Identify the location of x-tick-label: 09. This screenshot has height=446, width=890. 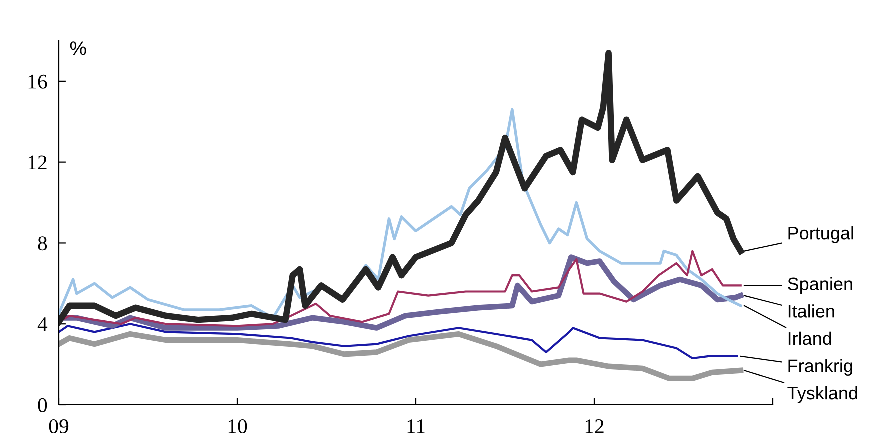
(59, 426).